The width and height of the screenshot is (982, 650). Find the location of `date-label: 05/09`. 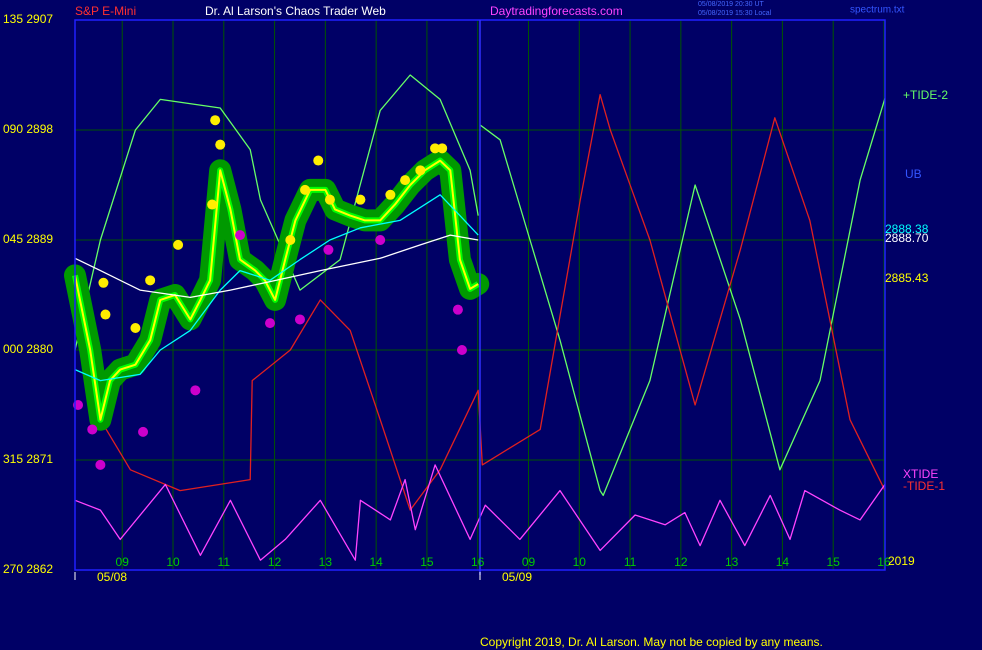

date-label: 05/09 is located at coordinates (517, 577).